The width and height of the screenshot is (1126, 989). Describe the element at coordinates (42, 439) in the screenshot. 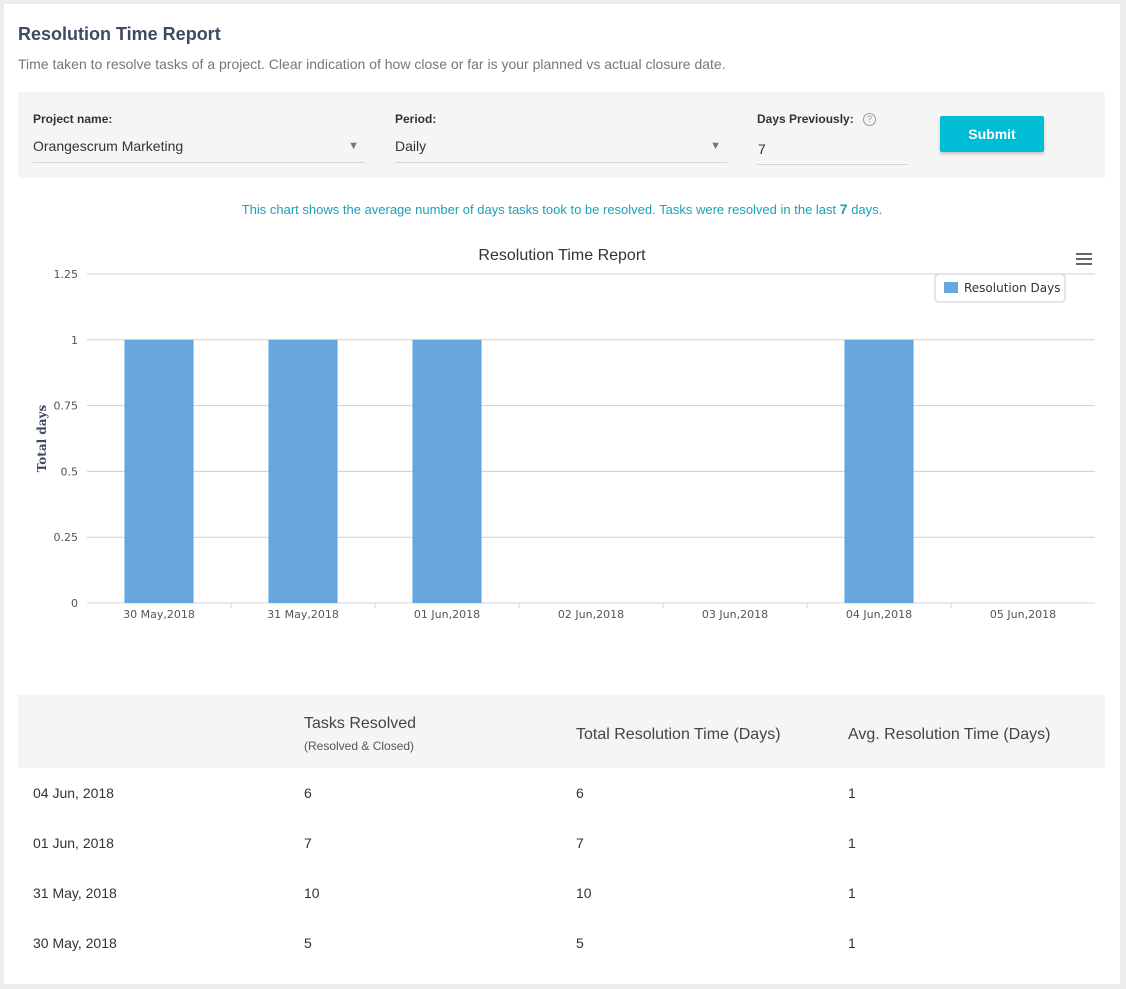

I see `y-axis-label: Total days` at that location.